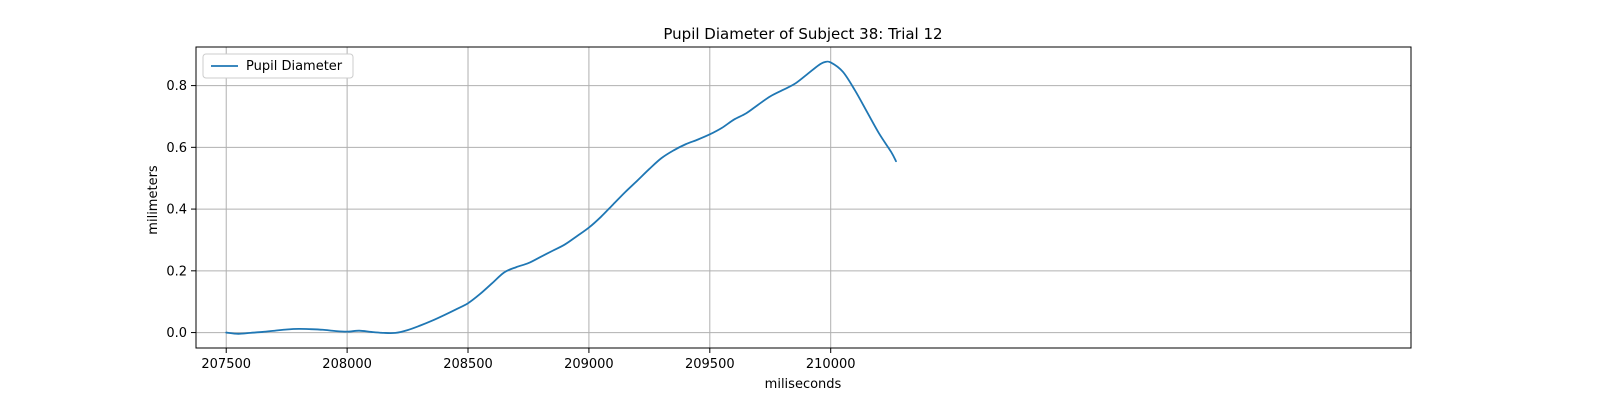 Image resolution: width=1600 pixels, height=400 pixels. Describe the element at coordinates (831, 364) in the screenshot. I see `x-tick-label: 210000` at that location.